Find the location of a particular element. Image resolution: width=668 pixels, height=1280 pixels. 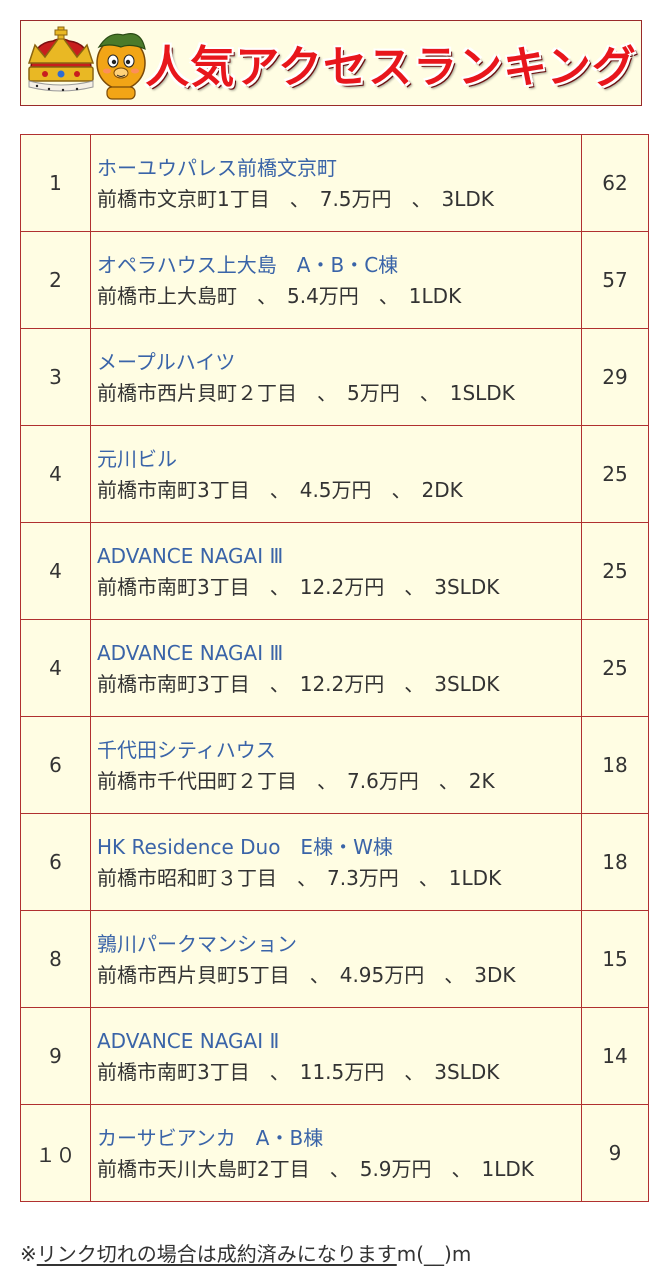

property-detail: 前橋市南町3丁目 、 11.5万円 、 3SLDK is located at coordinates (298, 1071).